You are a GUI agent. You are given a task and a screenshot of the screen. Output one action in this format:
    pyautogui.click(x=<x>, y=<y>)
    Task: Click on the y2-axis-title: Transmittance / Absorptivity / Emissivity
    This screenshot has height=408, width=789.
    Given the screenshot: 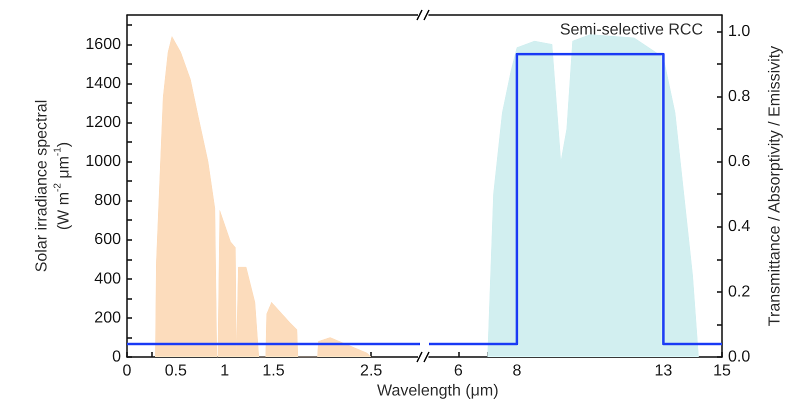 What is the action you would take?
    pyautogui.click(x=775, y=186)
    